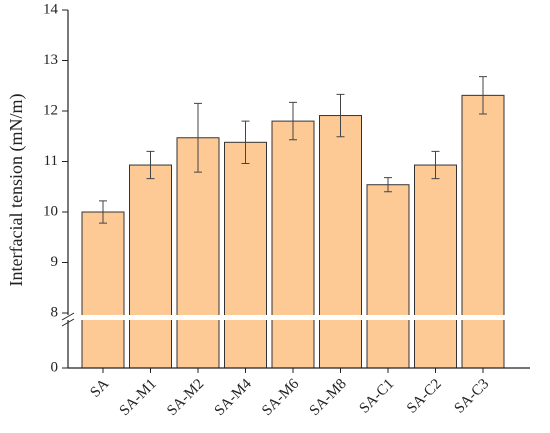 This screenshot has height=433, width=550. Describe the element at coordinates (16, 190) in the screenshot. I see `y-axis-label: Interfacial tension (mN/m)` at that location.